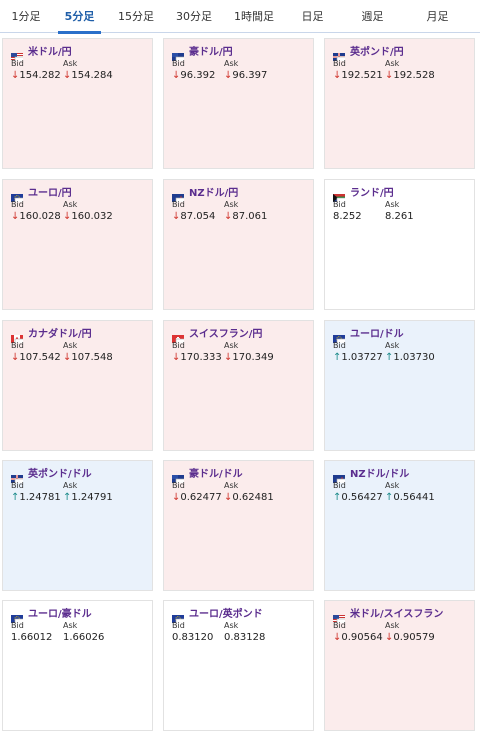  Describe the element at coordinates (36, 357) in the screenshot. I see `bid-value: ↓107.542` at that location.